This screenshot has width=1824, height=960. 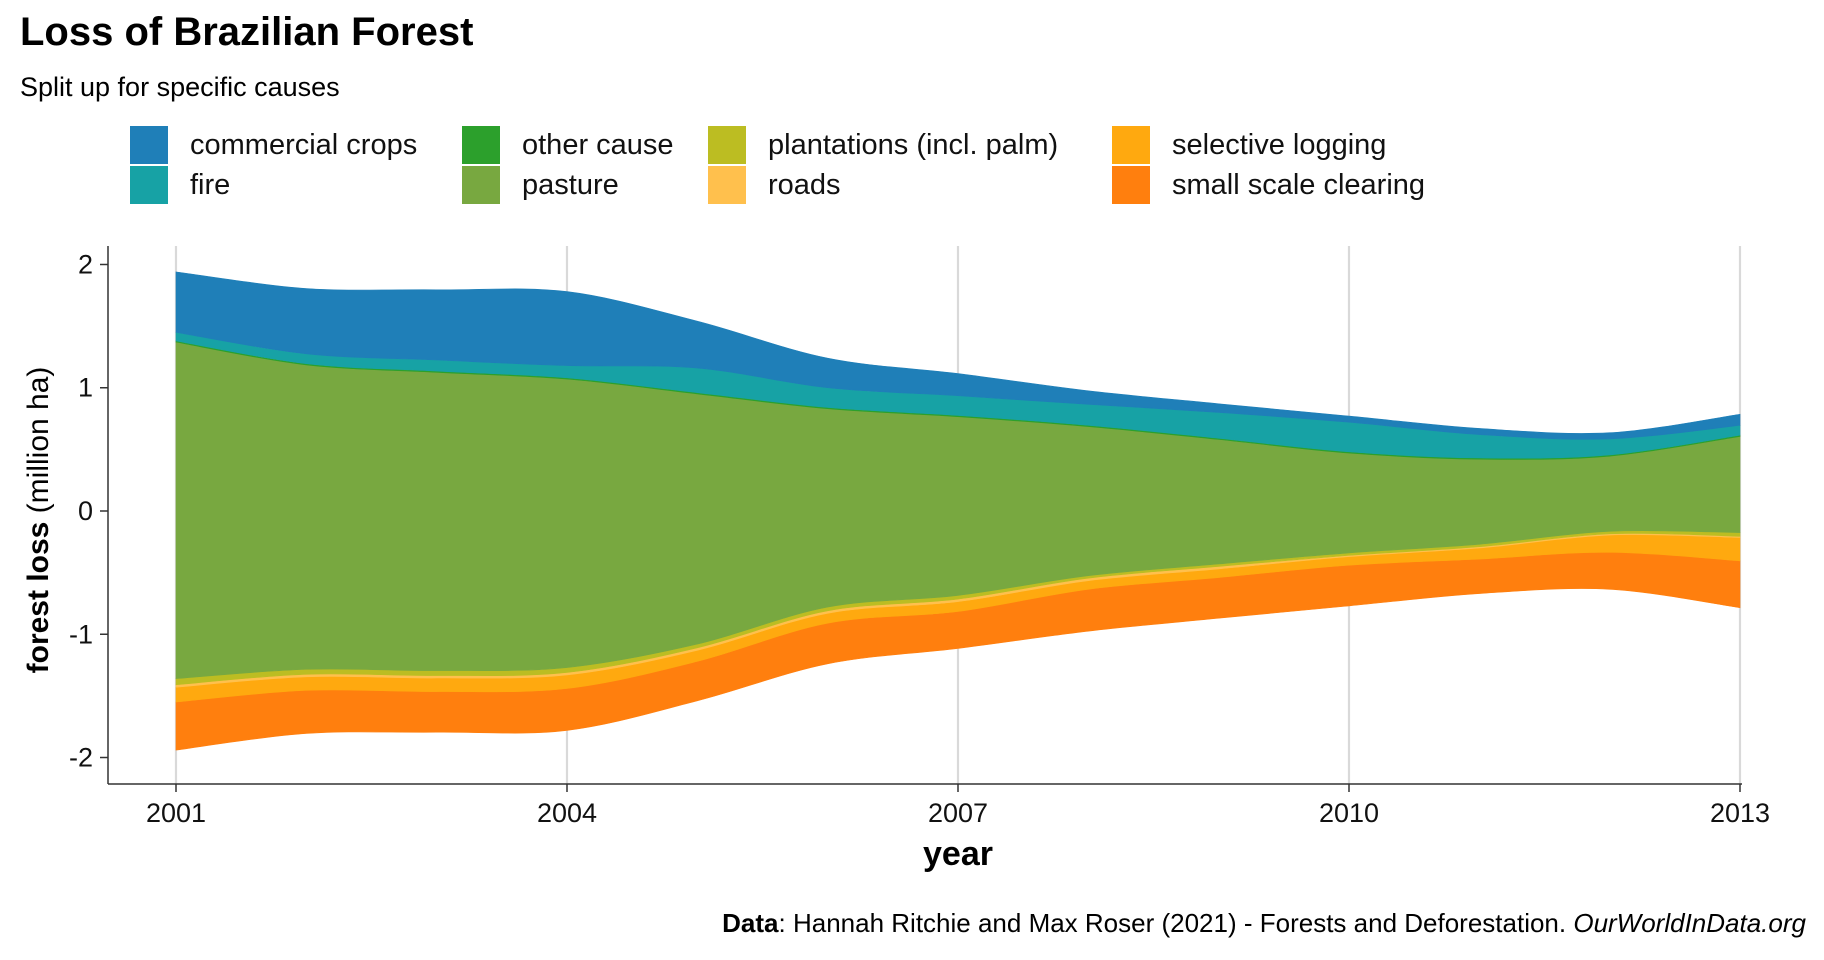 I want to click on legend-item-plantations: plantations (incl. palm), so click(x=883, y=145).